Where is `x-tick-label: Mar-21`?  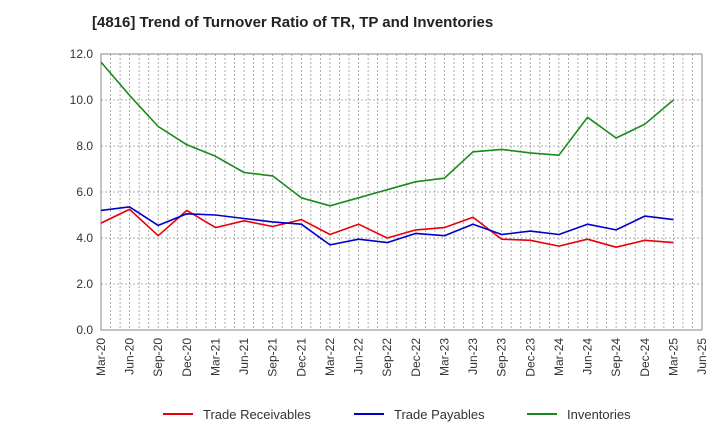 x-tick-label: Mar-21 is located at coordinates (215, 357).